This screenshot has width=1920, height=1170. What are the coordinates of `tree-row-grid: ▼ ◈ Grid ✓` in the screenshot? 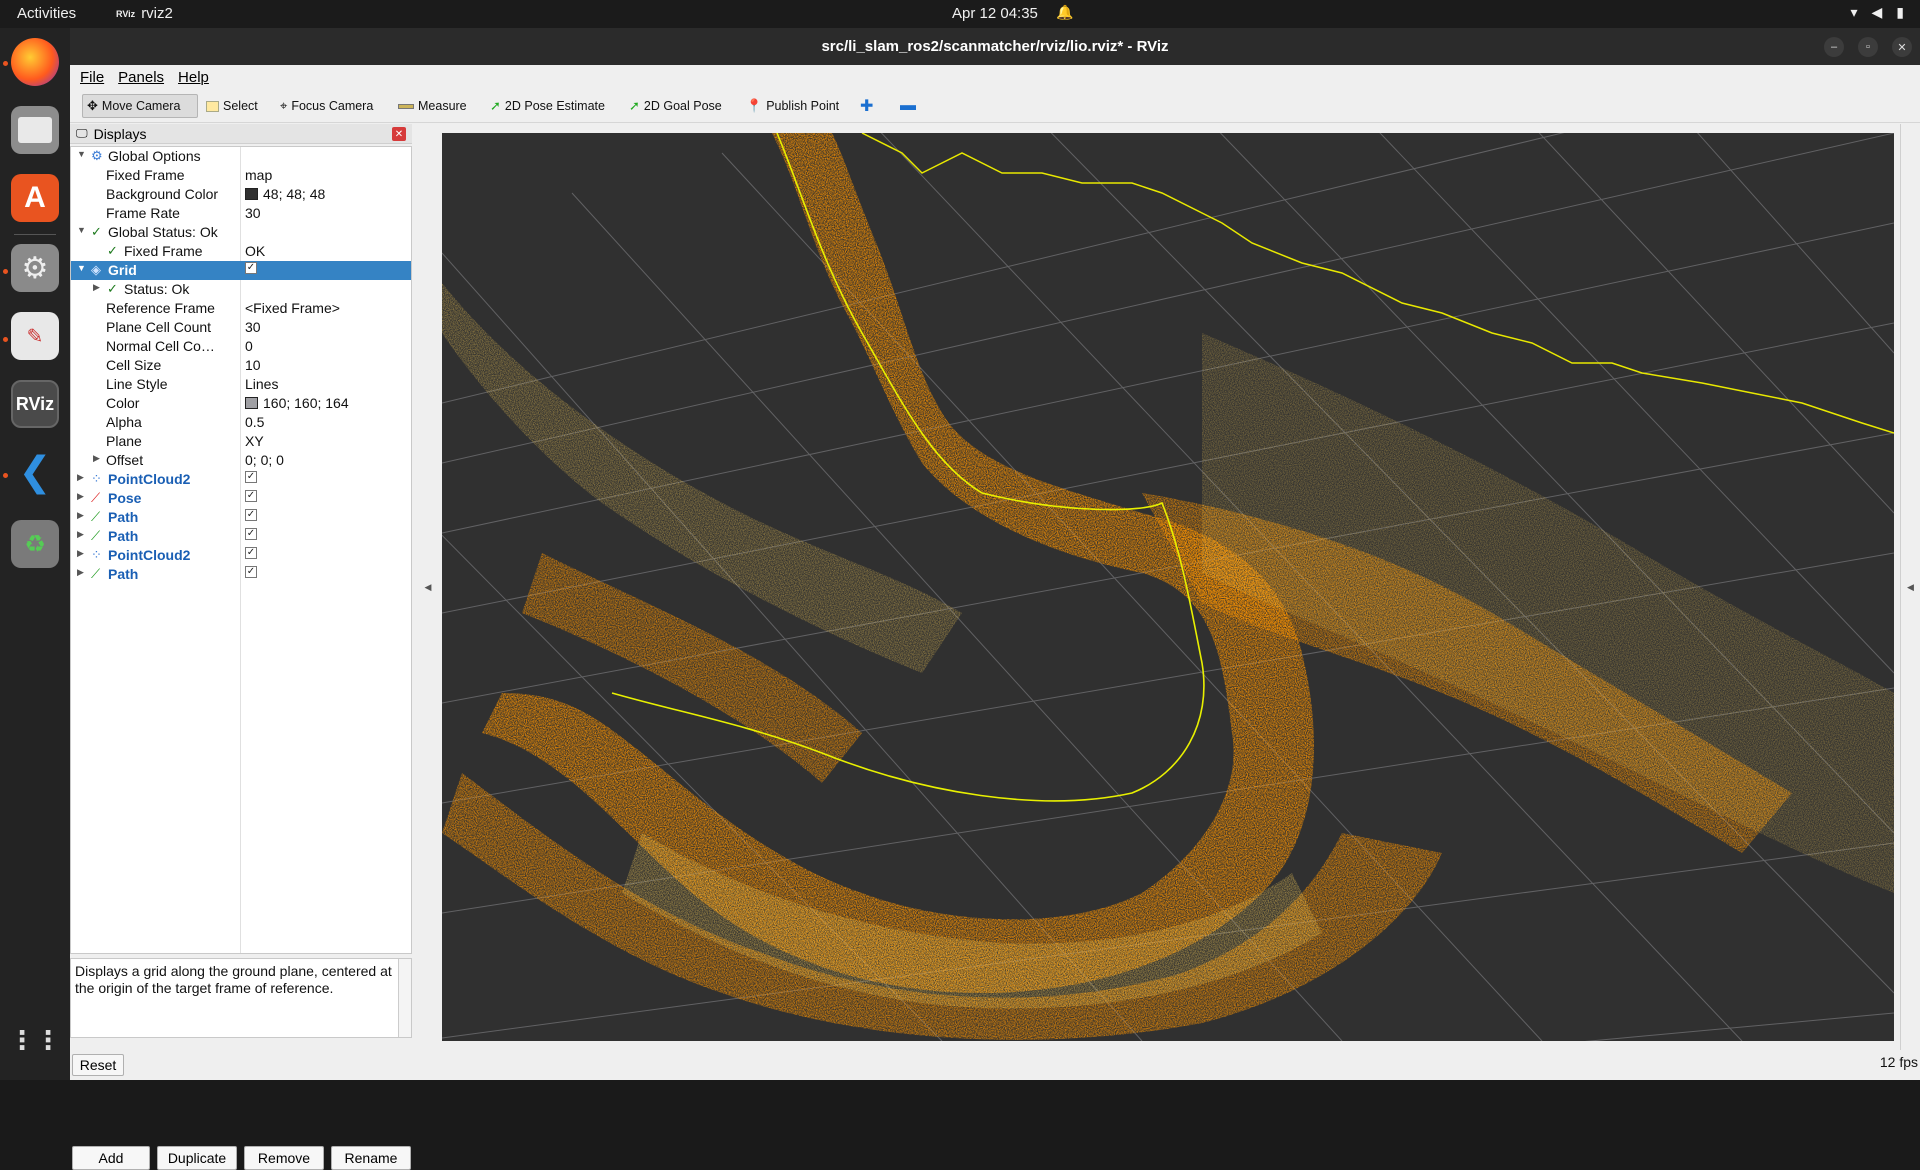 It's located at (241, 270).